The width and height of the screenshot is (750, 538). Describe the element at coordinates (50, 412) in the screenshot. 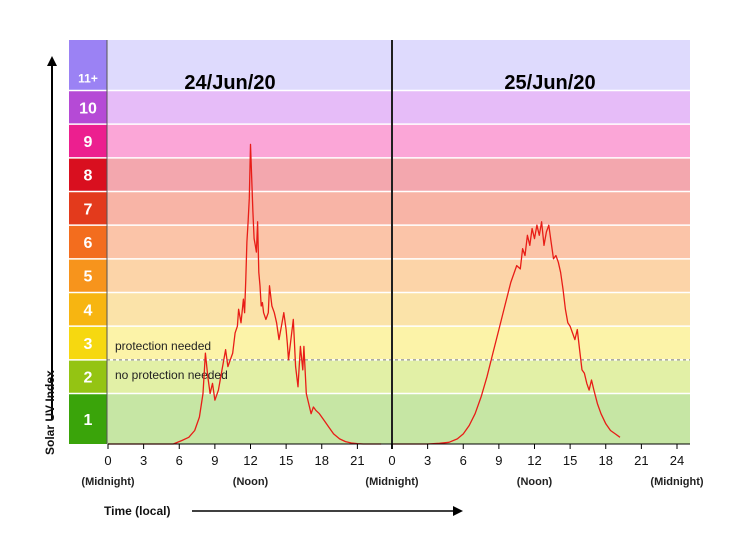

I see `y-axis-label: Solar UV Index` at that location.